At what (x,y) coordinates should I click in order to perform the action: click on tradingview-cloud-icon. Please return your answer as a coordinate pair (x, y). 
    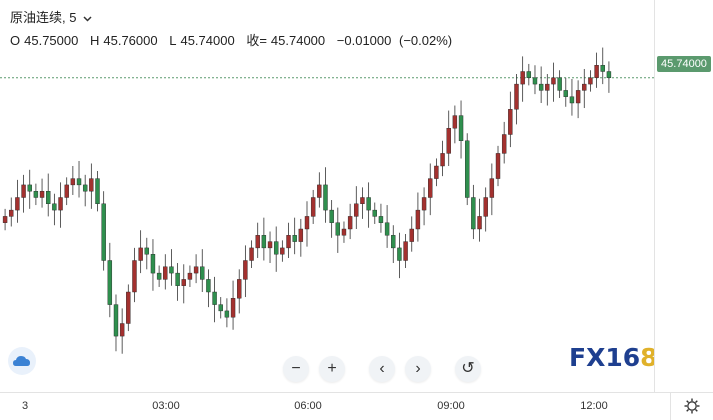
    Looking at the image, I should click on (22, 361).